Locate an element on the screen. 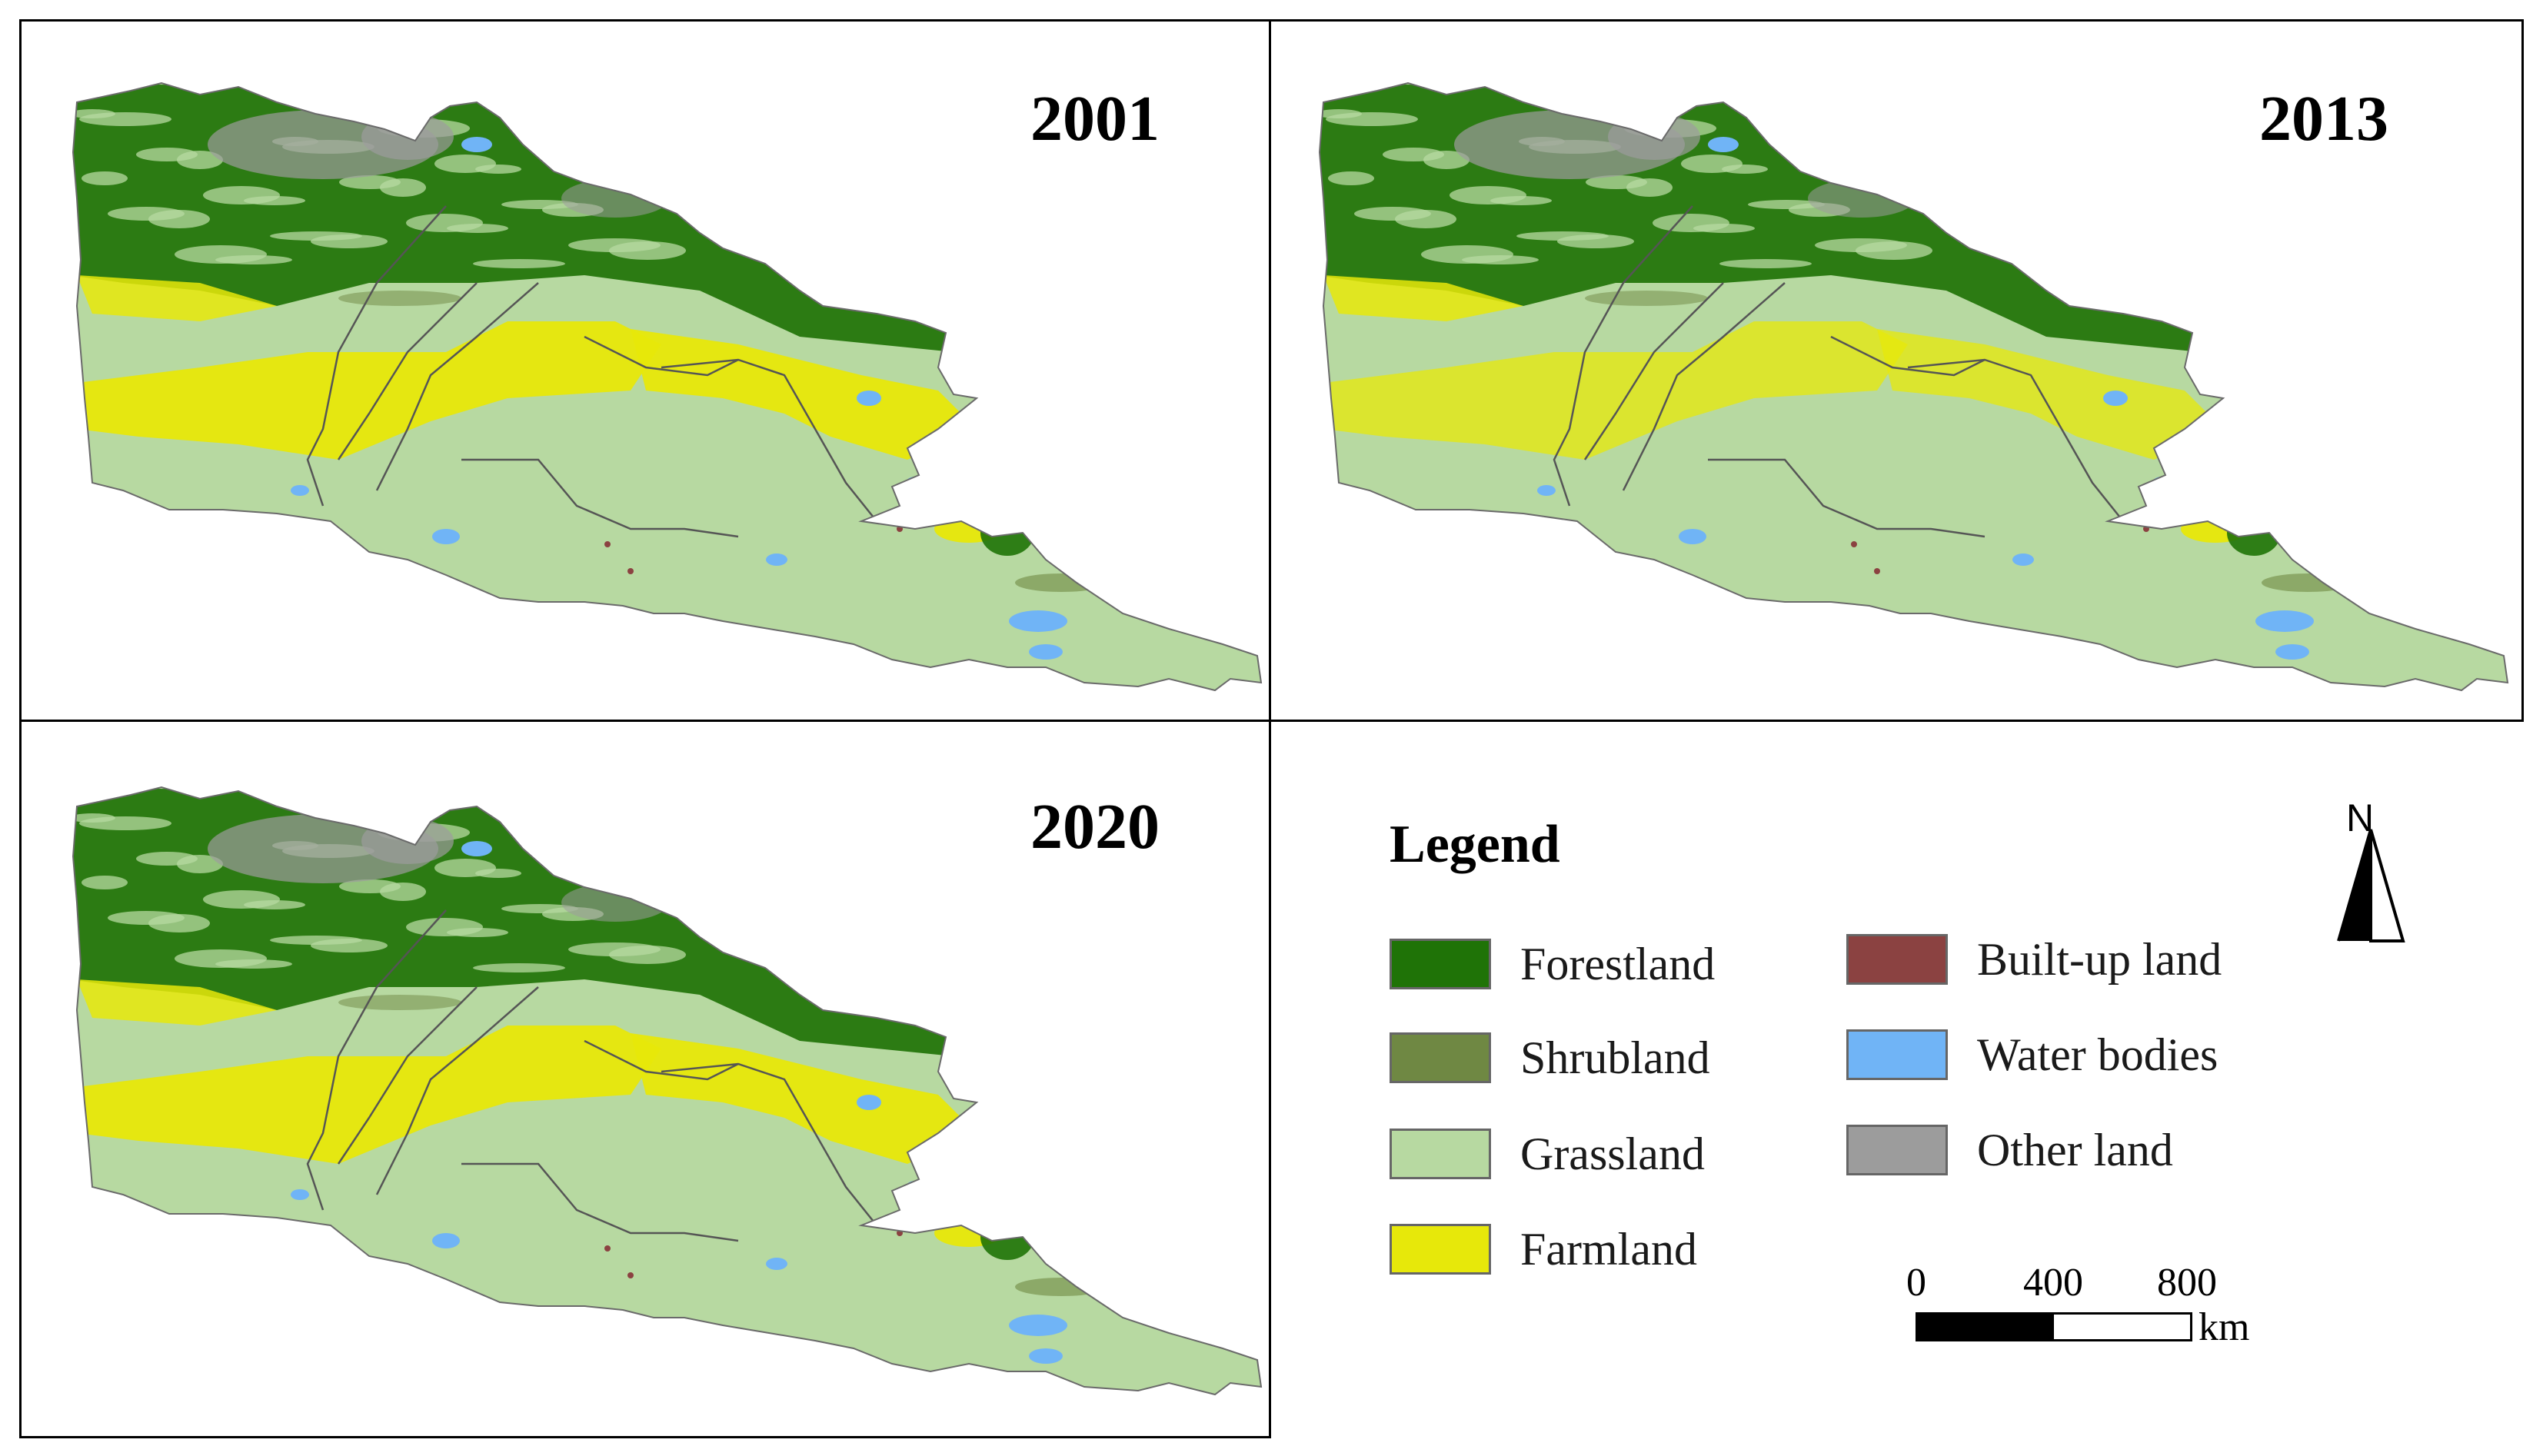 Image resolution: width=2533 pixels, height=1456 pixels. legend-label-built-up: Built-up land is located at coordinates (2099, 959).